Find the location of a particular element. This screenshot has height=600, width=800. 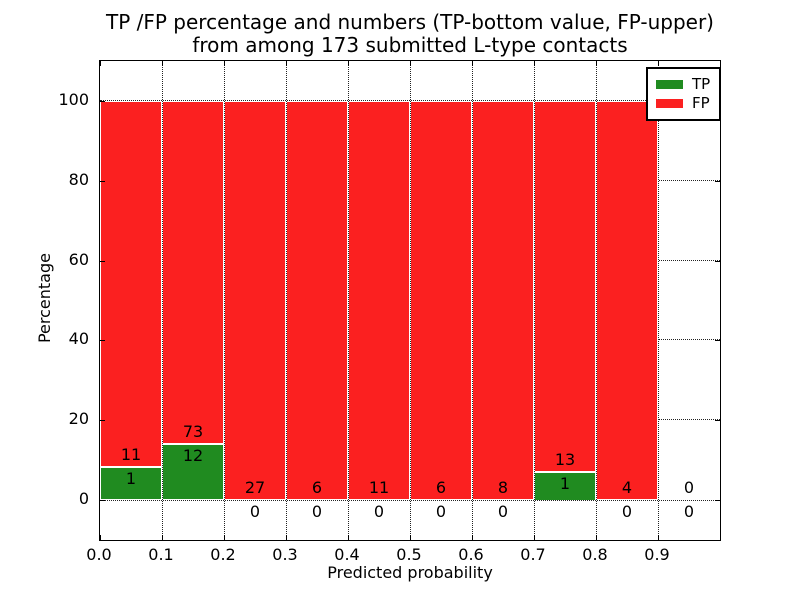

fp-count-label: 73 is located at coordinates (193, 431).